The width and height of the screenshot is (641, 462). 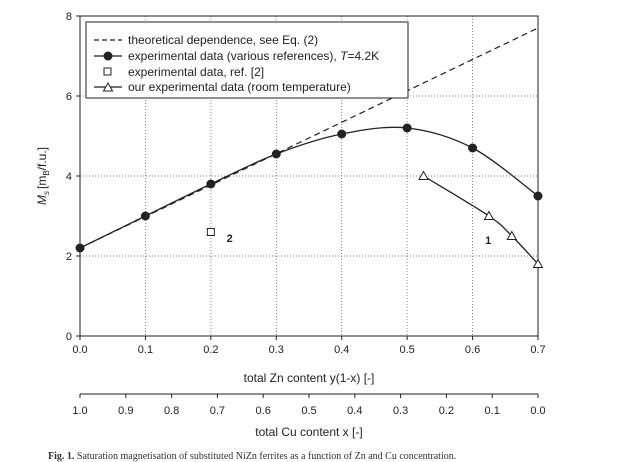 I want to click on secondary-x-tick-label: 0.1, so click(x=492, y=411).